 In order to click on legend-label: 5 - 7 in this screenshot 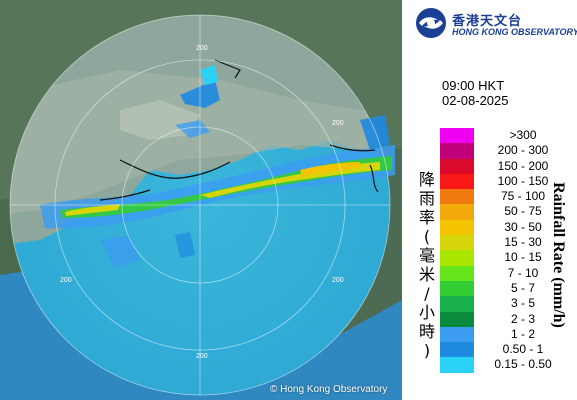, I will do `click(522, 287)`.